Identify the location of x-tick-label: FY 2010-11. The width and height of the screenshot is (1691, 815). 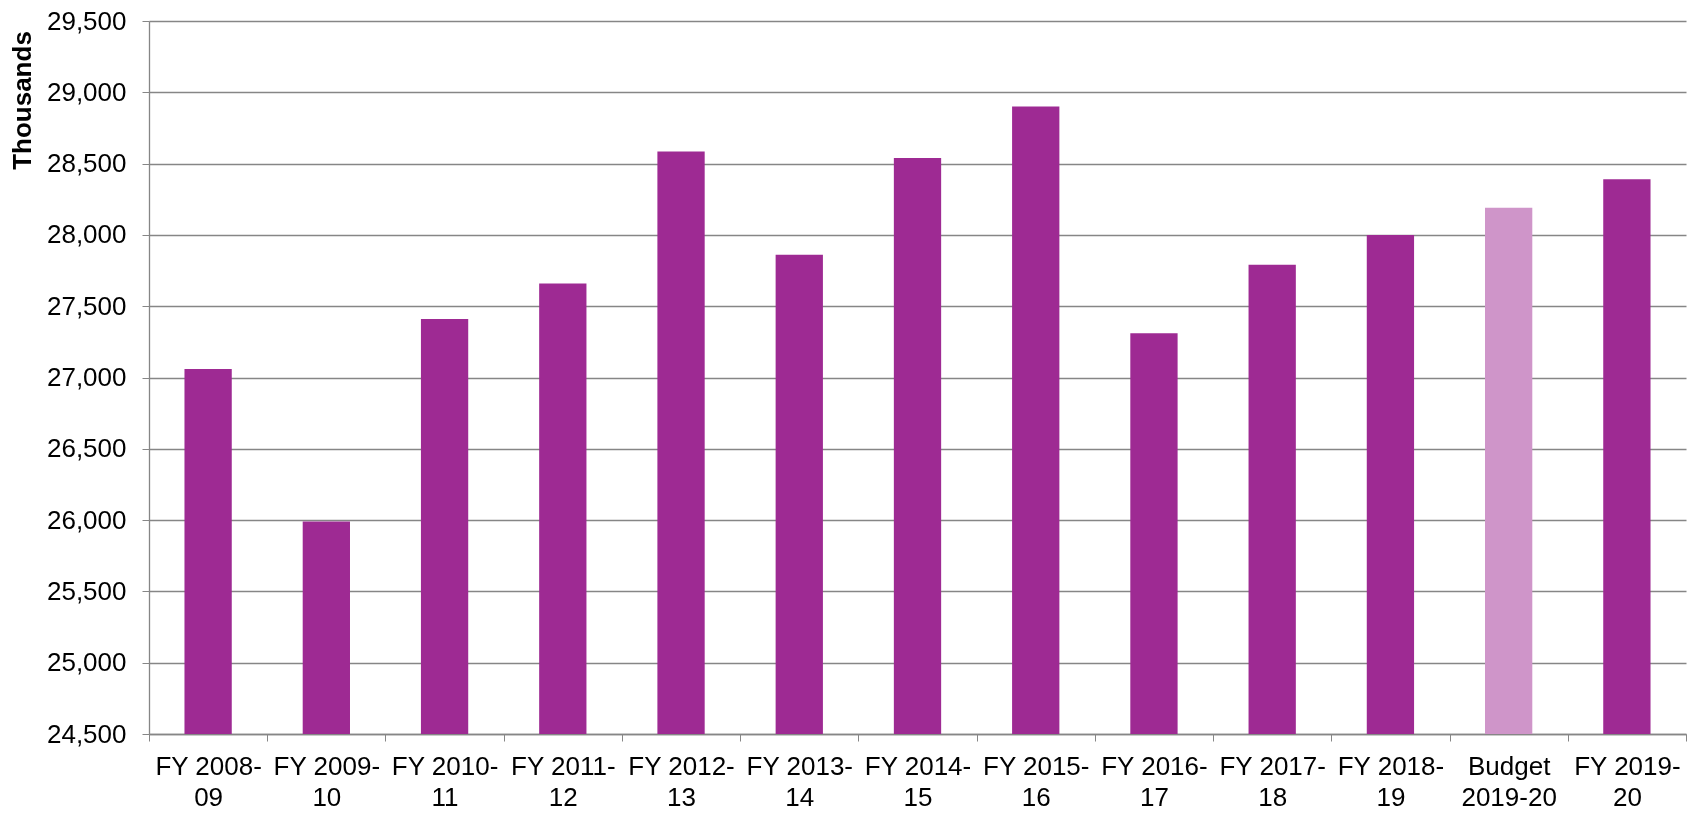
(445, 781).